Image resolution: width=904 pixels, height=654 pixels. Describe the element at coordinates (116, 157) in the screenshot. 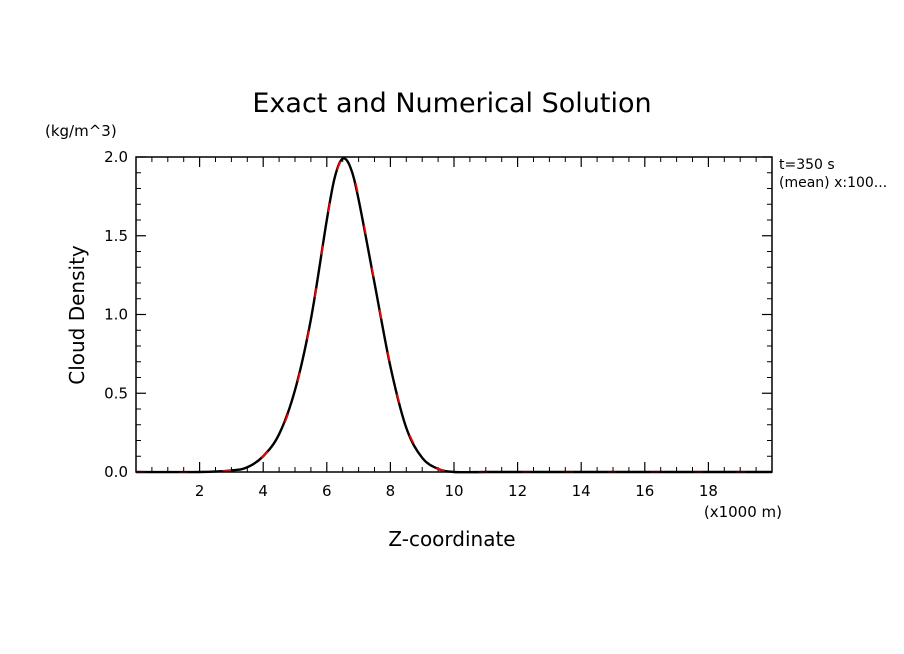

I see `y-tick-label: 2.0` at that location.